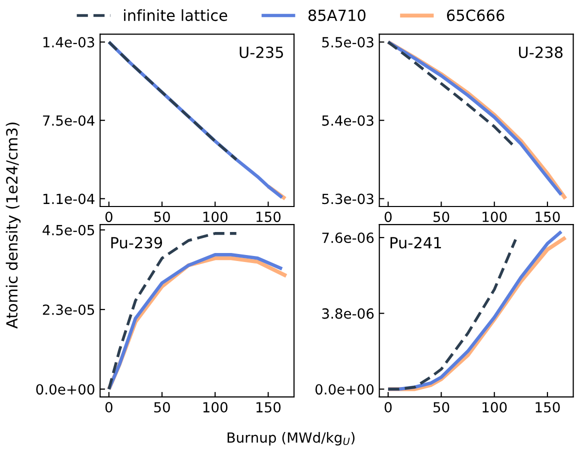 The height and width of the screenshot is (450, 582). Describe the element at coordinates (68, 230) in the screenshot. I see `y-tick-label: 4.5e-05` at that location.